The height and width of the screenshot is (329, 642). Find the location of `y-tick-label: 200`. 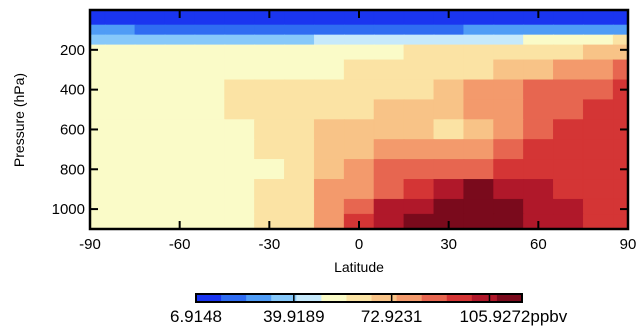

y-tick-label: 200 is located at coordinates (72, 50).